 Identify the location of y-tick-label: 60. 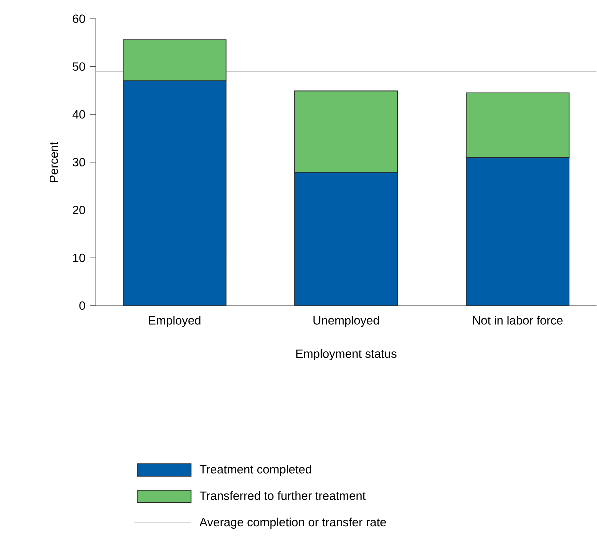
(79, 19).